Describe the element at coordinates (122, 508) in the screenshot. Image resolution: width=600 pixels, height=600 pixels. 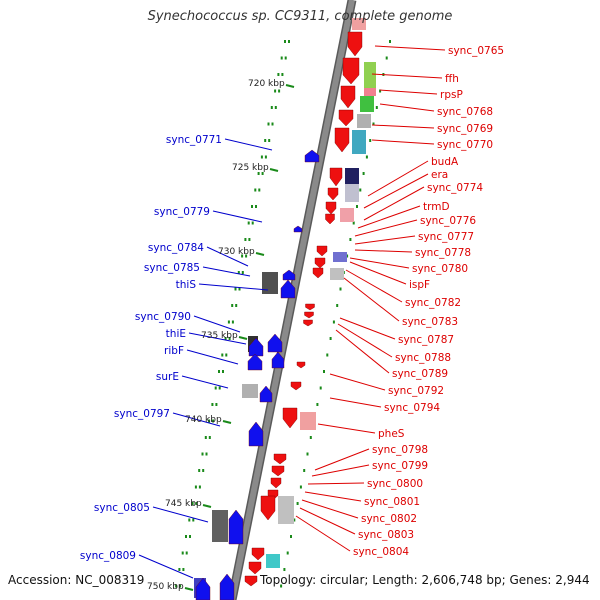
I see `forward-gene-label: sync_0805` at that location.